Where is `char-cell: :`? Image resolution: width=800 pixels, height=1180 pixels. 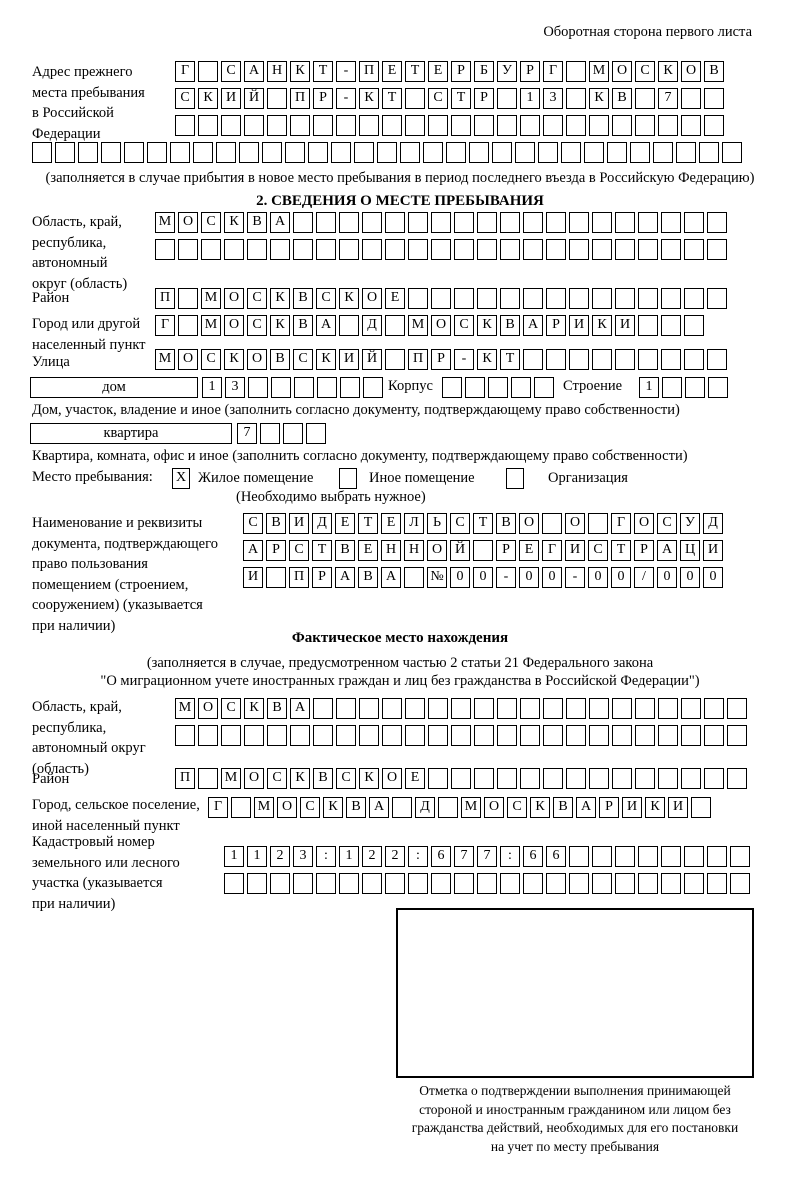
char-cell: : is located at coordinates (418, 856).